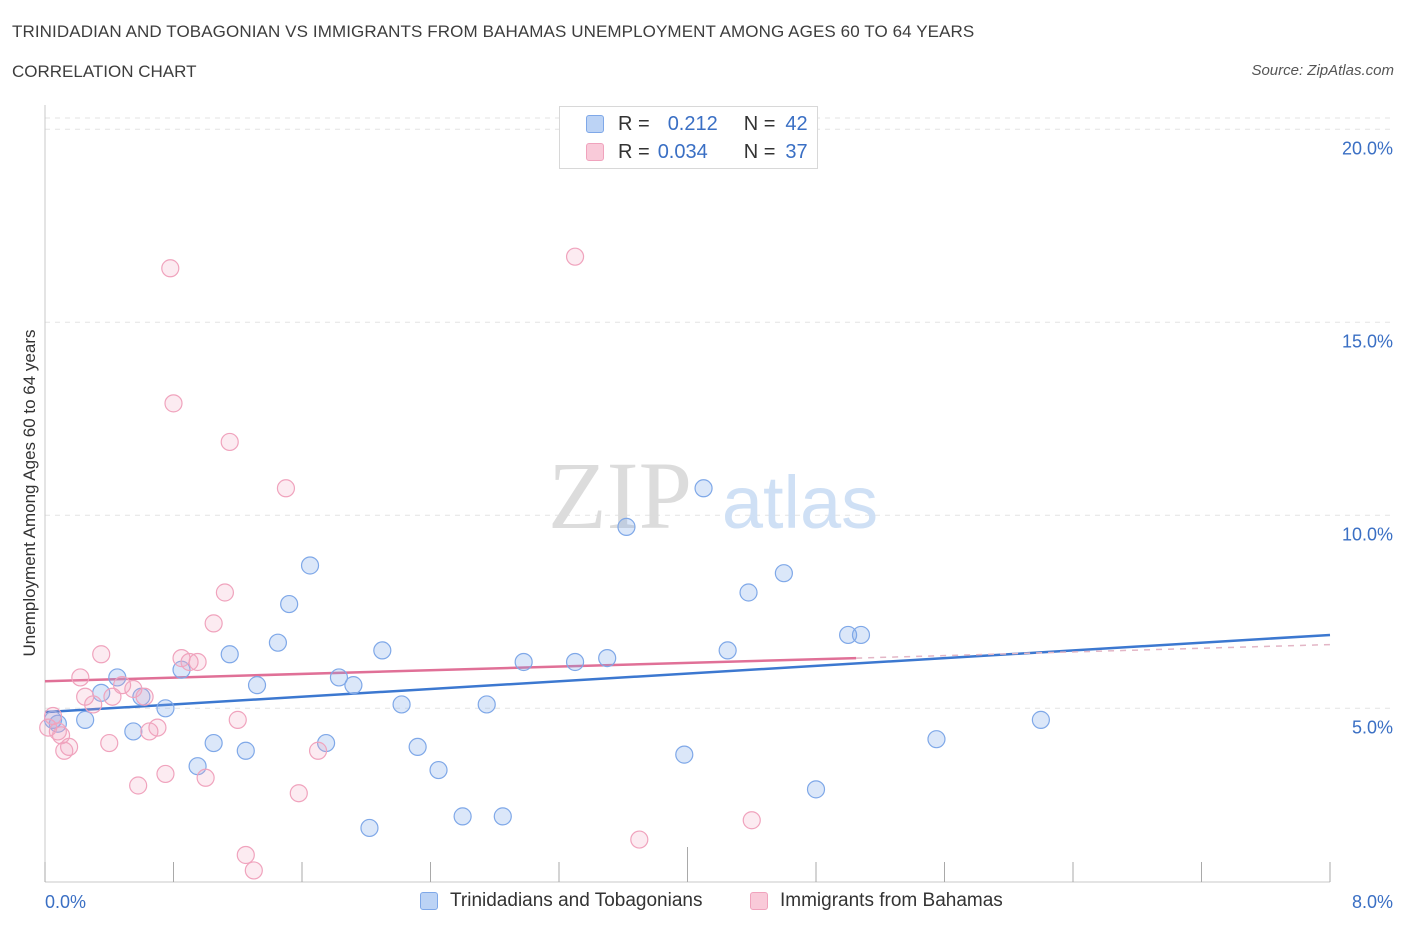 Image resolution: width=1406 pixels, height=930 pixels. I want to click on r-value: 0.212, so click(692, 123).